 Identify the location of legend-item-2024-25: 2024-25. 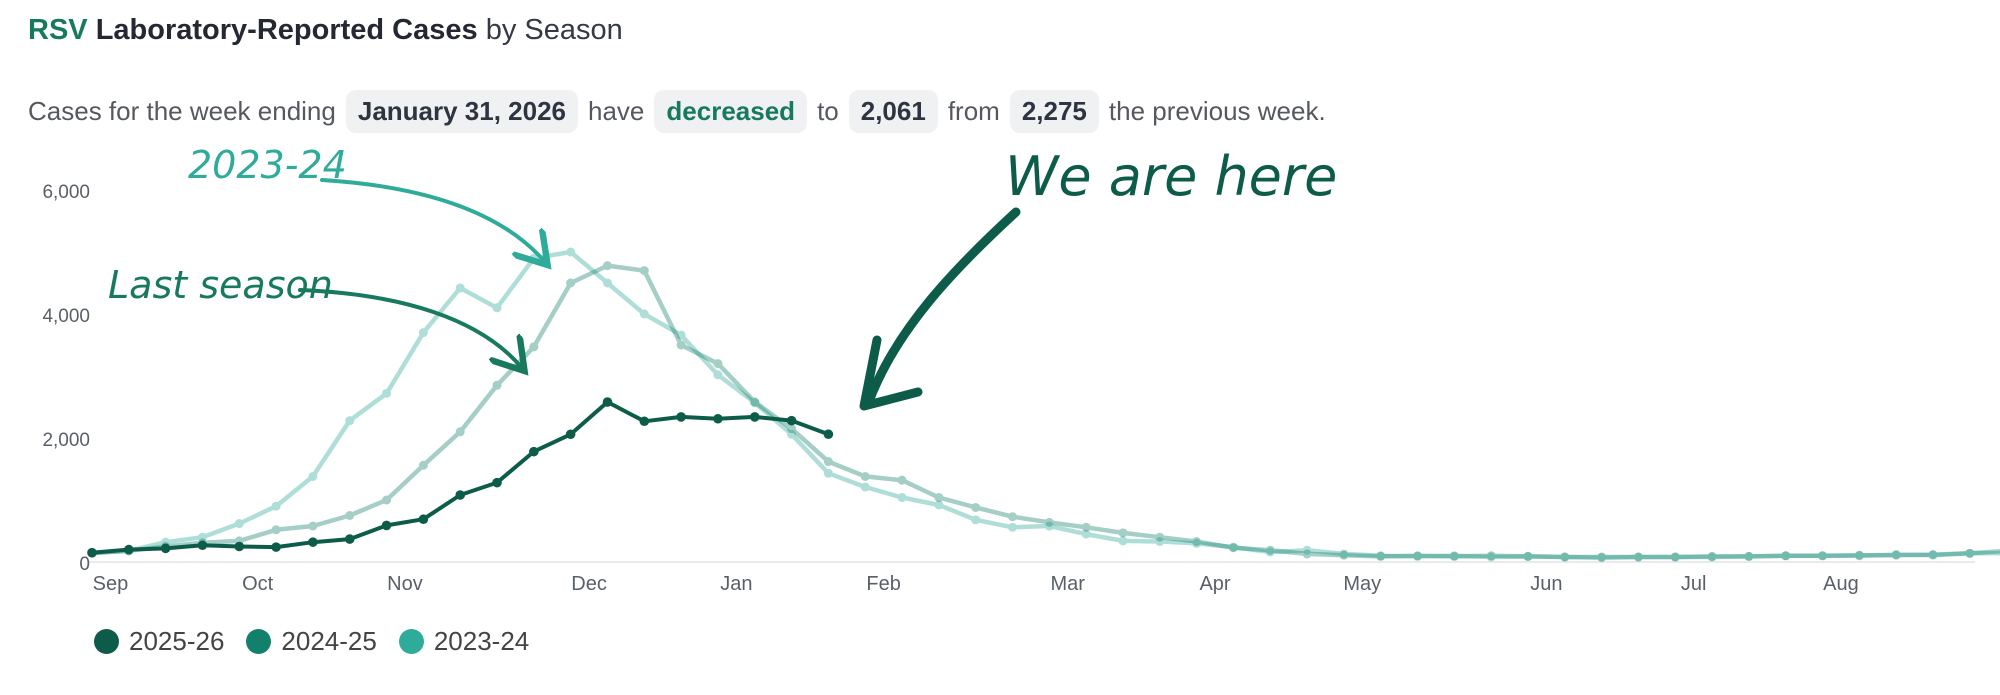
(311, 641).